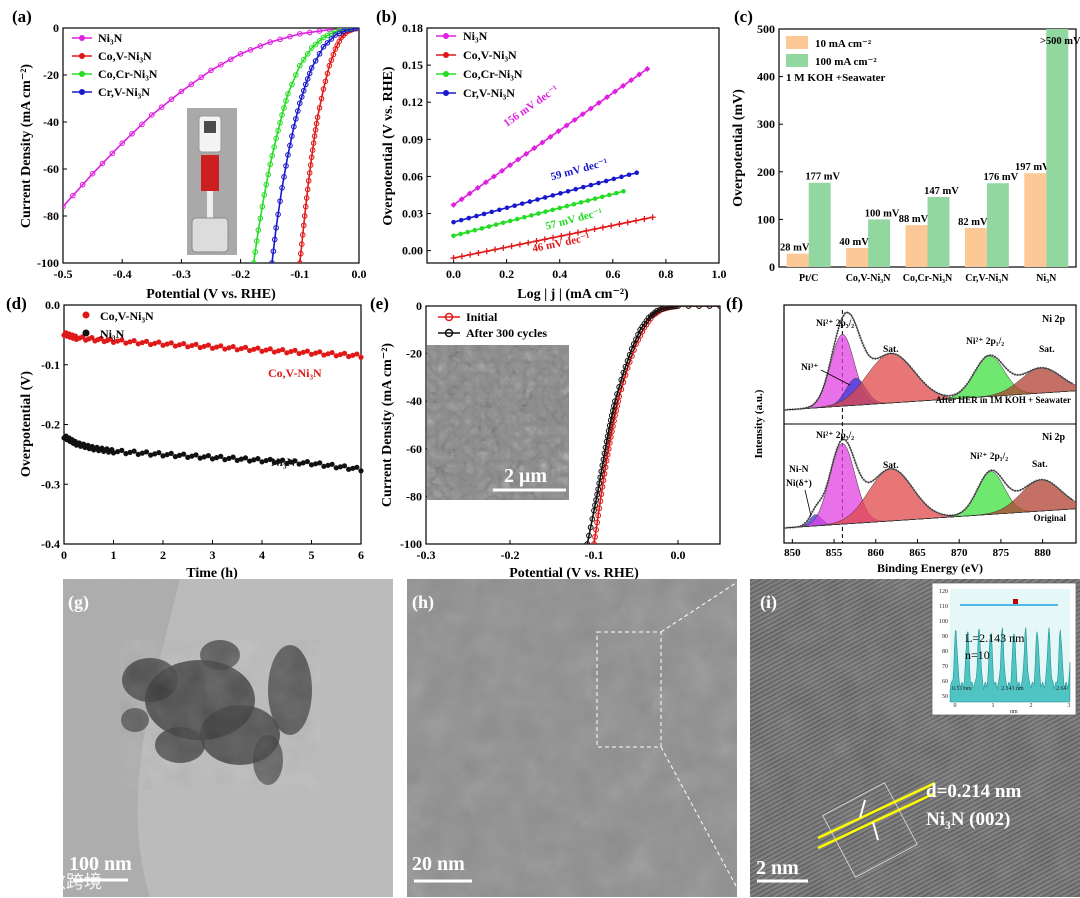 The height and width of the screenshot is (898, 1080). What do you see at coordinates (124, 92) in the screenshot?
I see `legend-label: Cr,V-Ni₃N` at bounding box center [124, 92].